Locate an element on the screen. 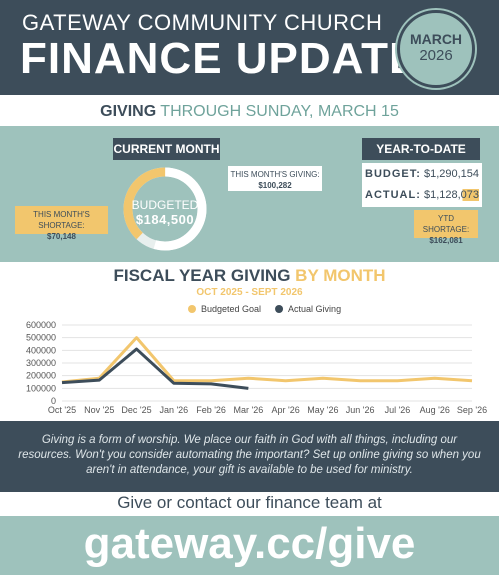  donut is located at coordinates (165, 209).